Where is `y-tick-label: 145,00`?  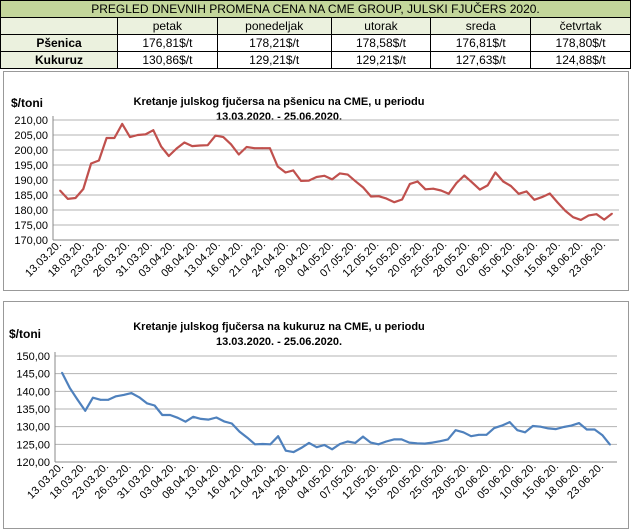
y-tick-label: 145,00 is located at coordinates (33, 375).